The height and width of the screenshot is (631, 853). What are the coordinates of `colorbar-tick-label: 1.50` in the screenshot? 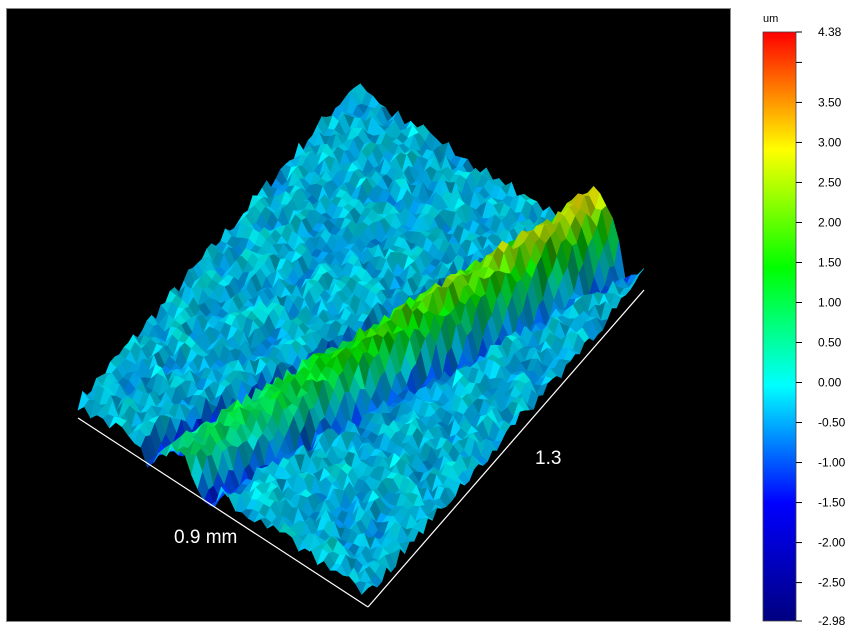 It's located at (830, 262).